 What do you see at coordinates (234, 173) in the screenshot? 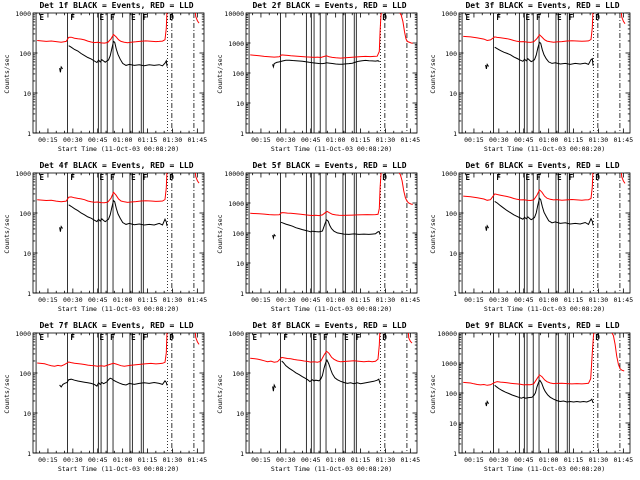
I see `y-tick-label: 10000` at bounding box center [234, 173].